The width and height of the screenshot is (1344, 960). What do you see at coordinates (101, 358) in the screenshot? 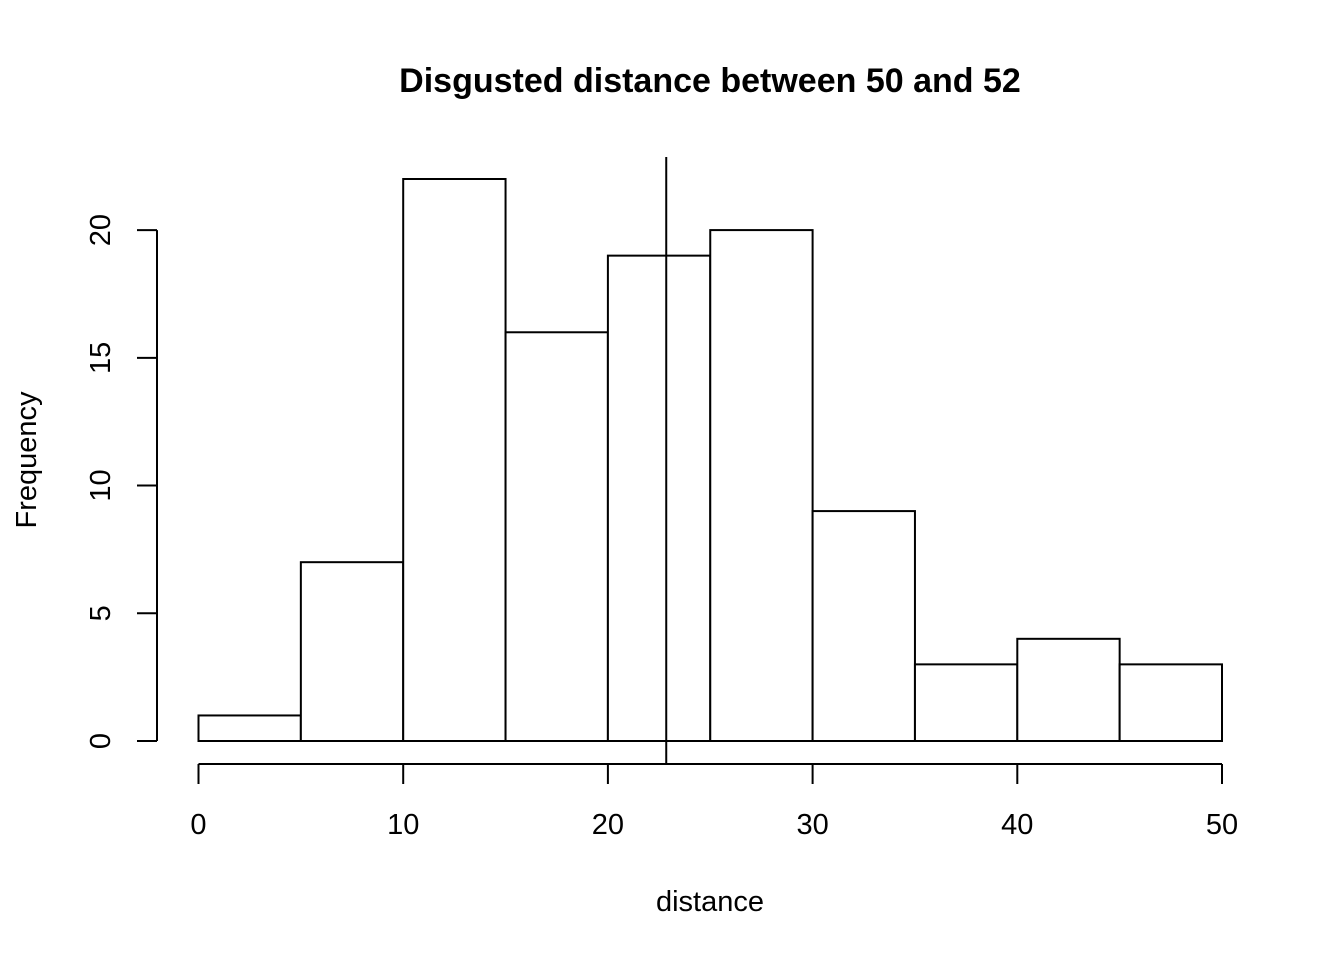
I see `y-tick-label: 15` at bounding box center [101, 358].